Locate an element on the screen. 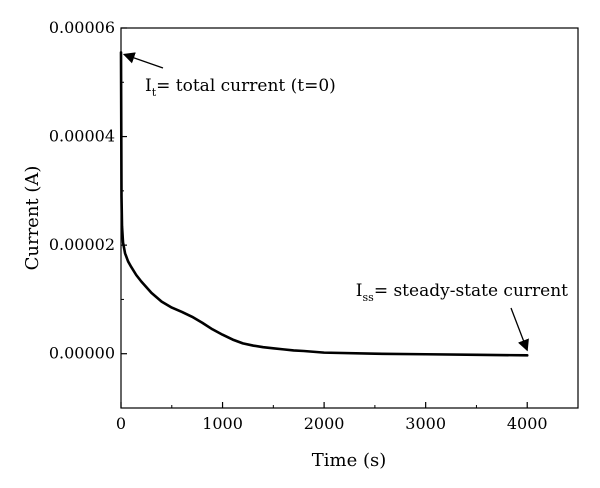 The image size is (600, 488). y-tick-label: 0.00004 is located at coordinates (82, 136).